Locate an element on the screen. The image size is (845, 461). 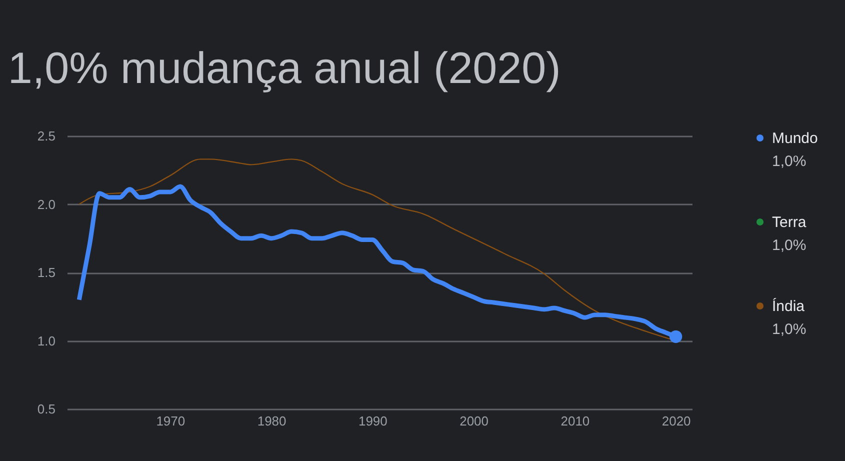
x-tick-label: 1990 is located at coordinates (373, 421).